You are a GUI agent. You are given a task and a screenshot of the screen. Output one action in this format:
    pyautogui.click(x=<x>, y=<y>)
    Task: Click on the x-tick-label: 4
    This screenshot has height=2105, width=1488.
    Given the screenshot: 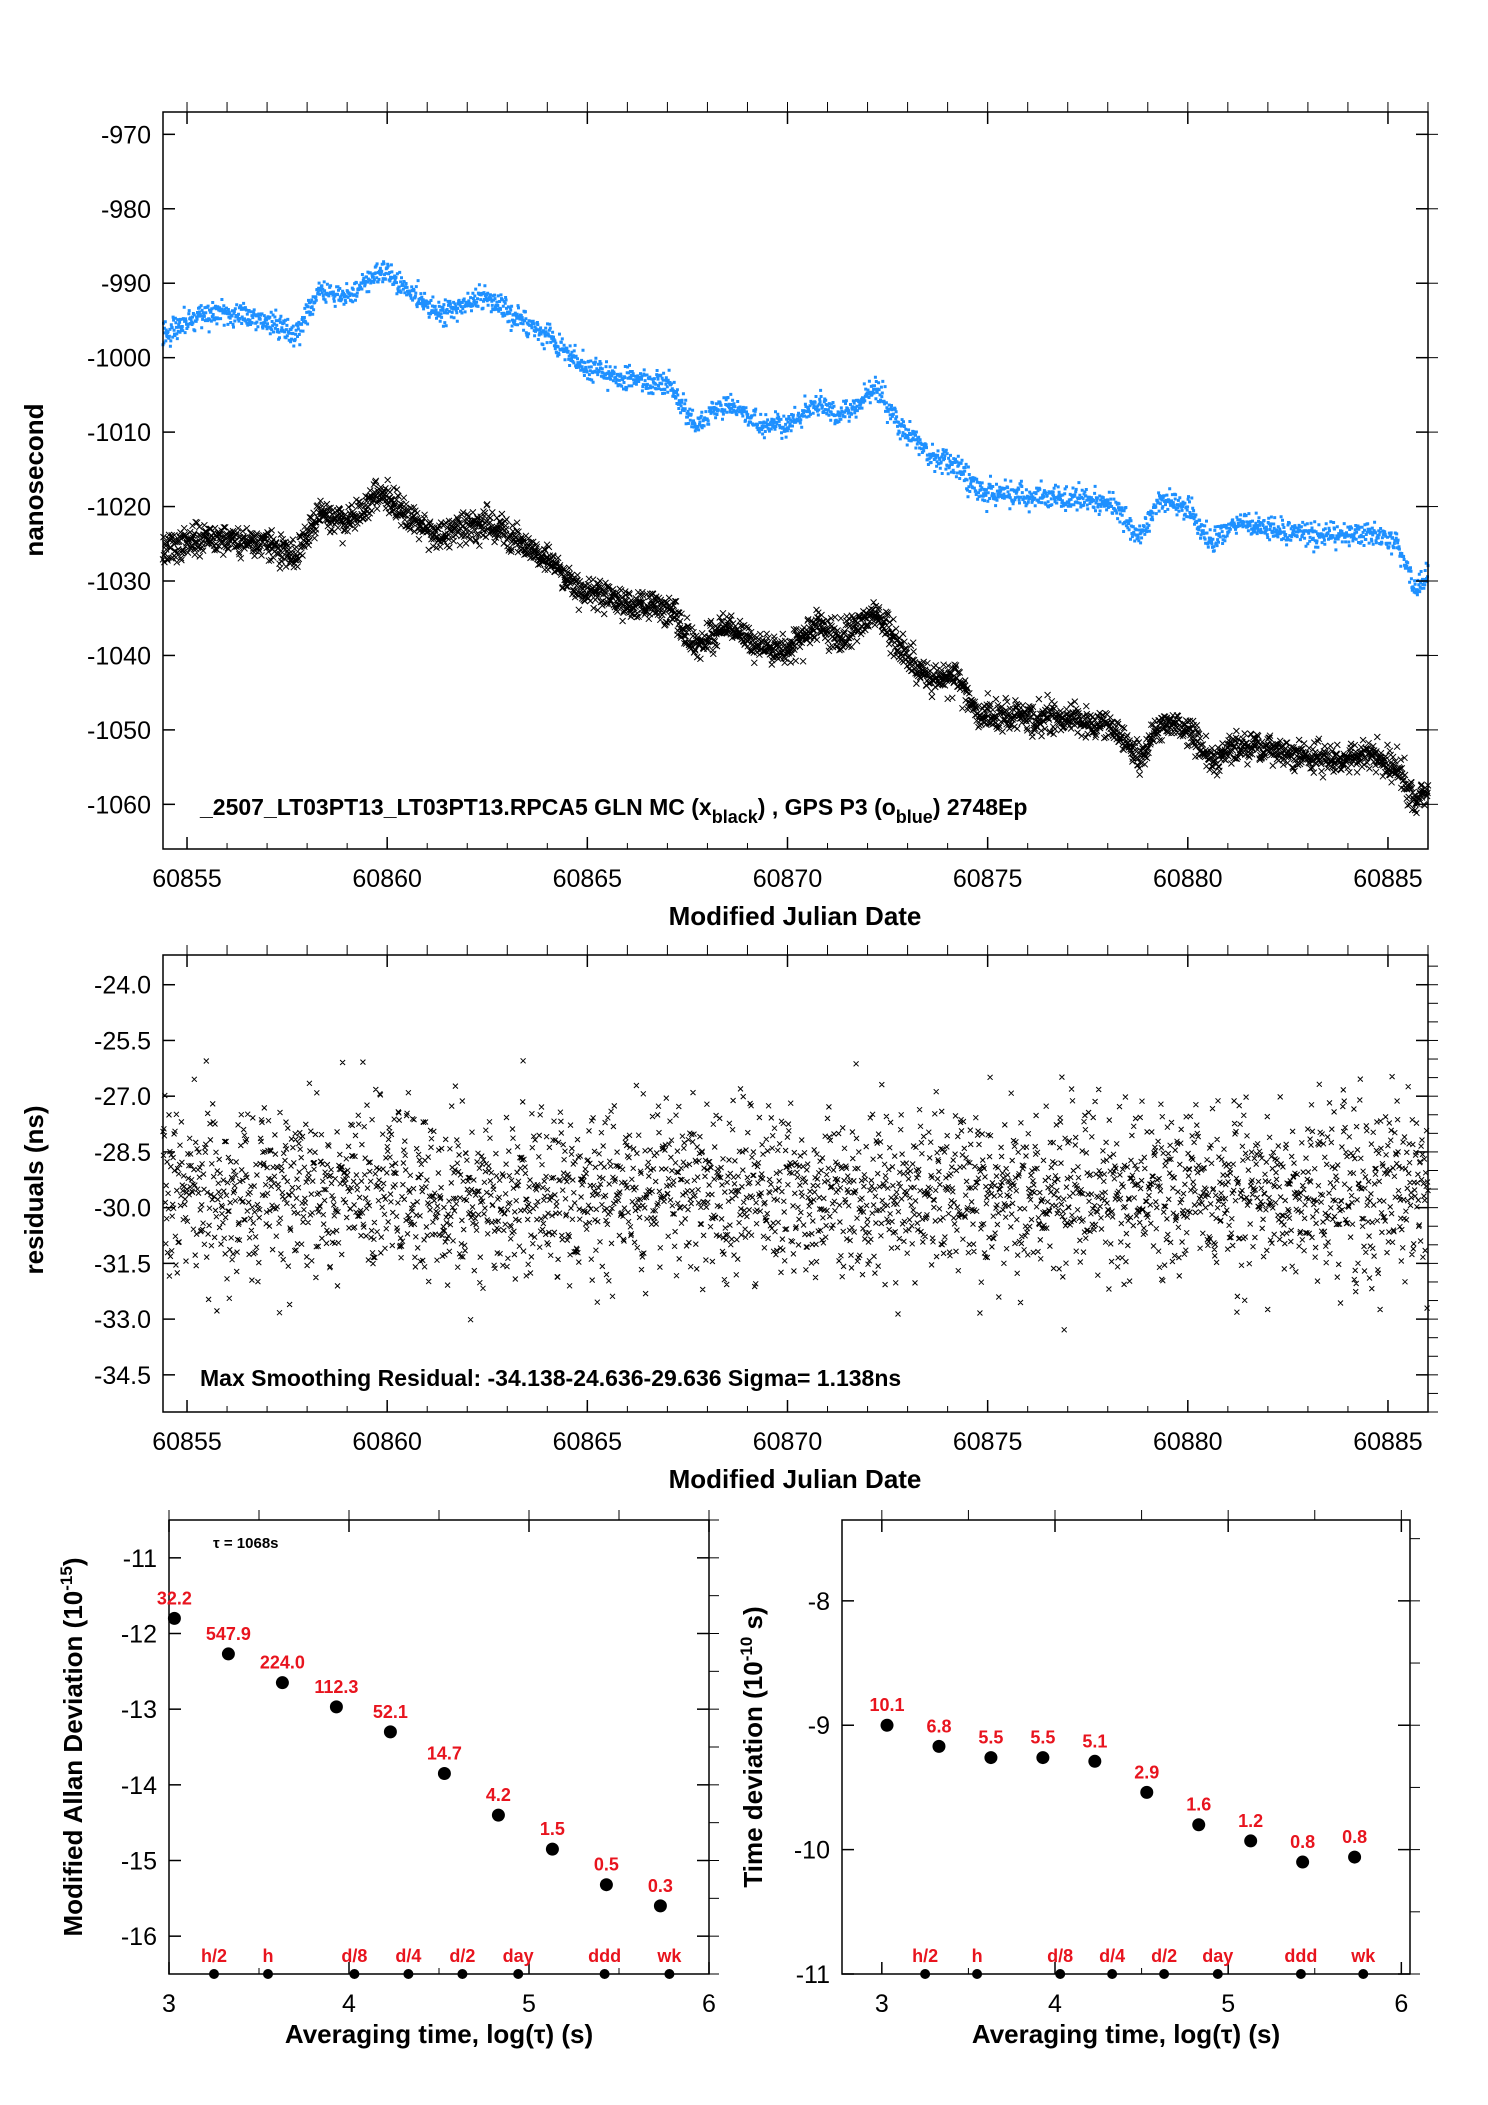 What is the action you would take?
    pyautogui.click(x=1055, y=2004)
    